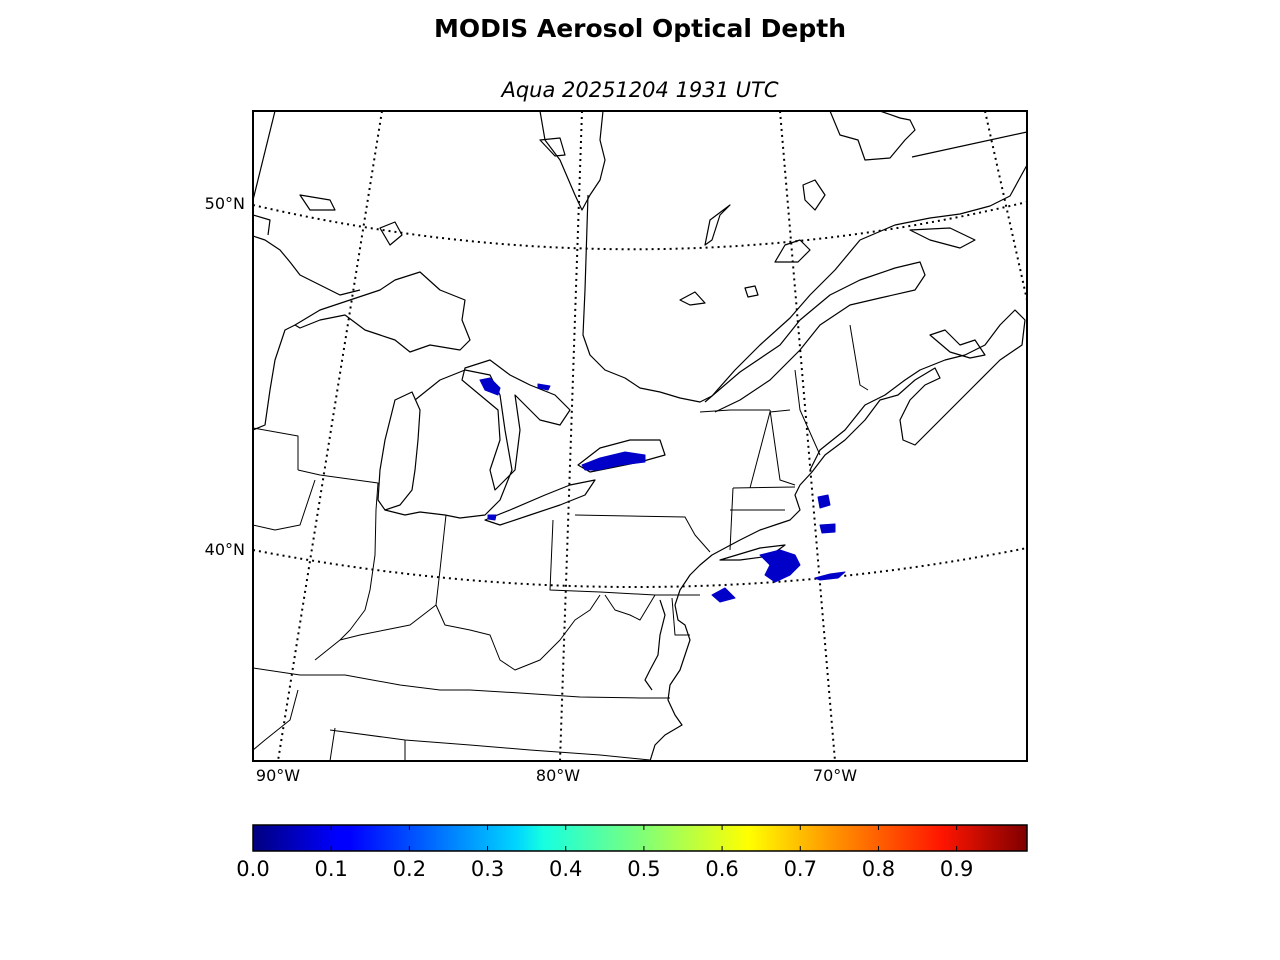 The width and height of the screenshot is (1280, 960). Describe the element at coordinates (807, 436) in the screenshot. I see `meridian-70w` at that location.